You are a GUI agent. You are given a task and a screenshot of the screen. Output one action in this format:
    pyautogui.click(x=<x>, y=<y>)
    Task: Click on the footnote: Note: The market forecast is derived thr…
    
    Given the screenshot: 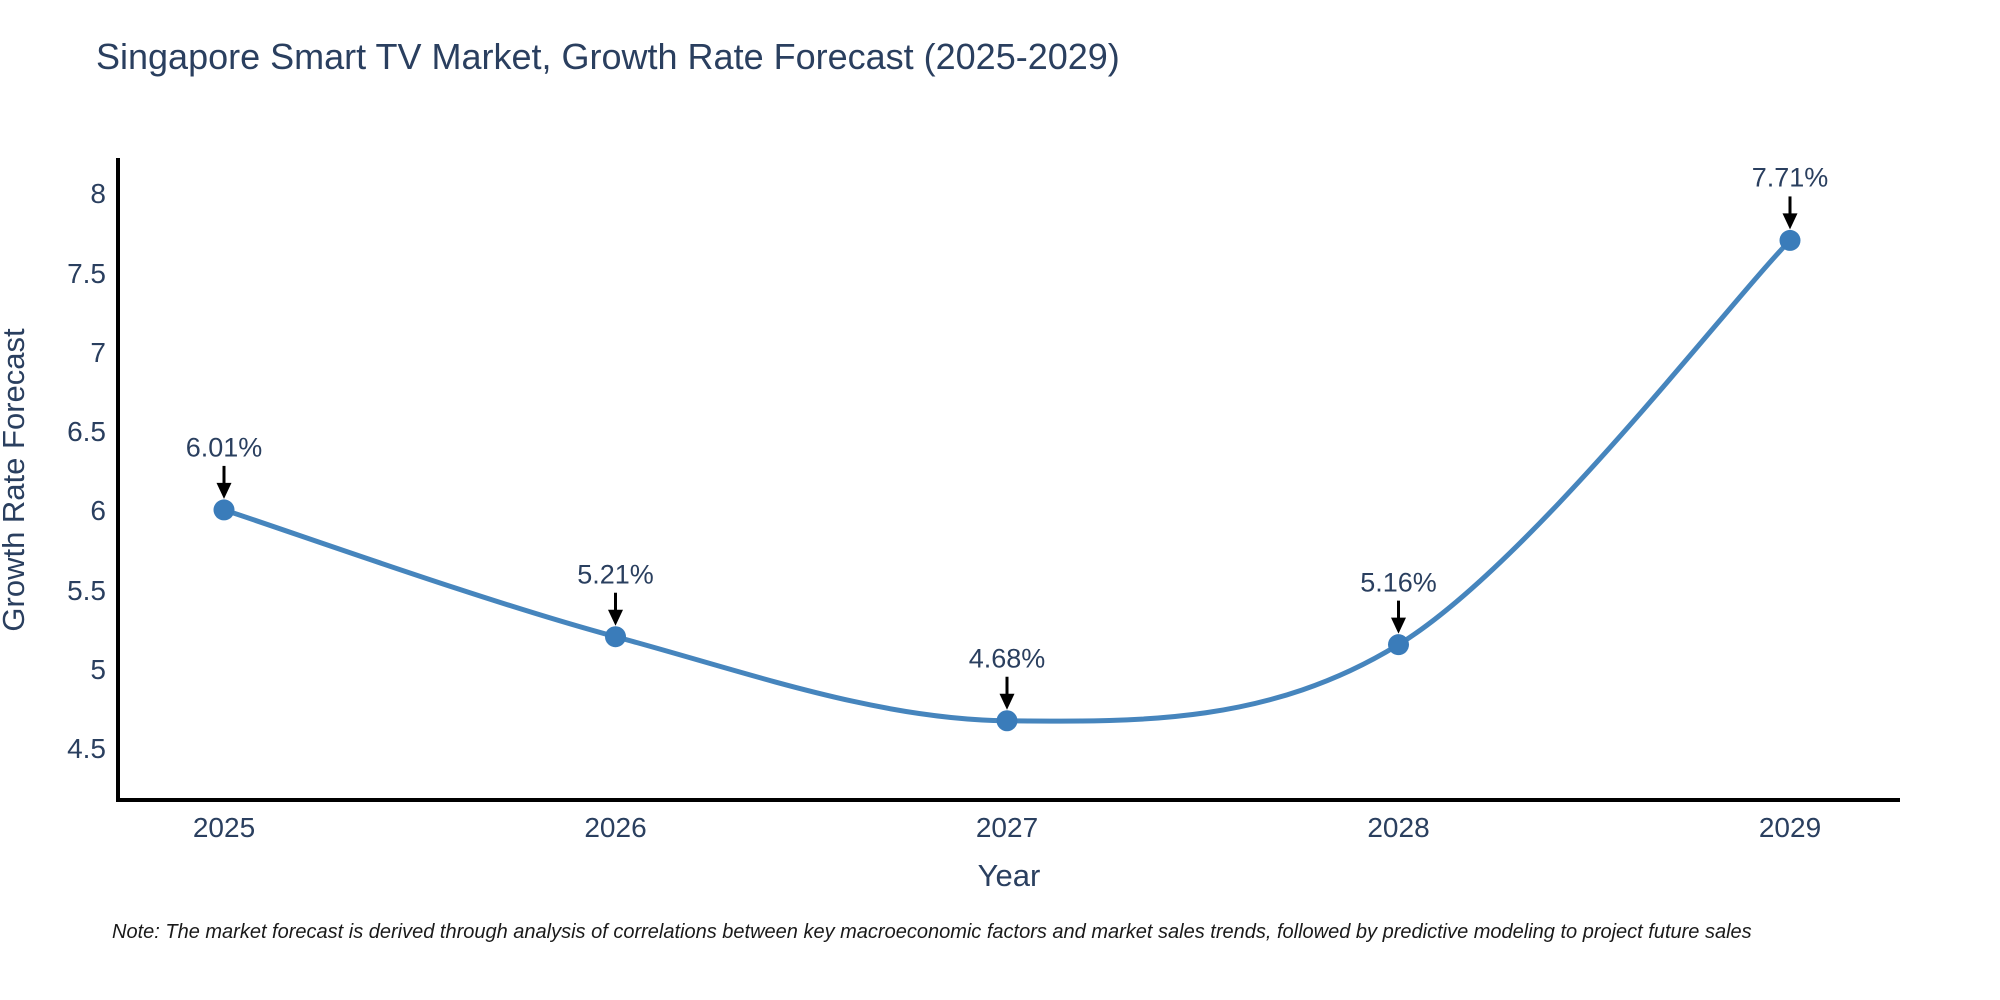 What is the action you would take?
    pyautogui.click(x=932, y=932)
    